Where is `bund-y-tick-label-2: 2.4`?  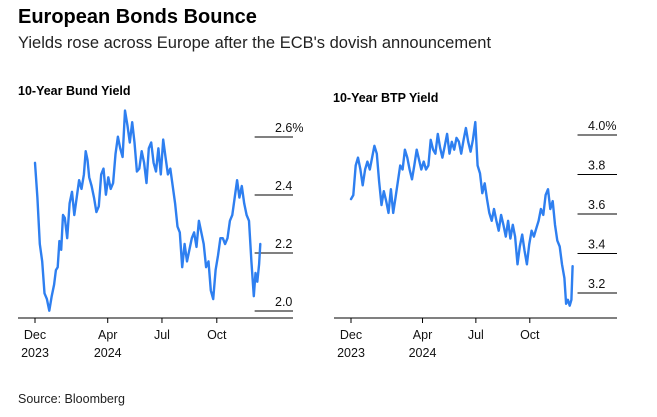
bund-y-tick-label-2: 2.4 is located at coordinates (283, 186).